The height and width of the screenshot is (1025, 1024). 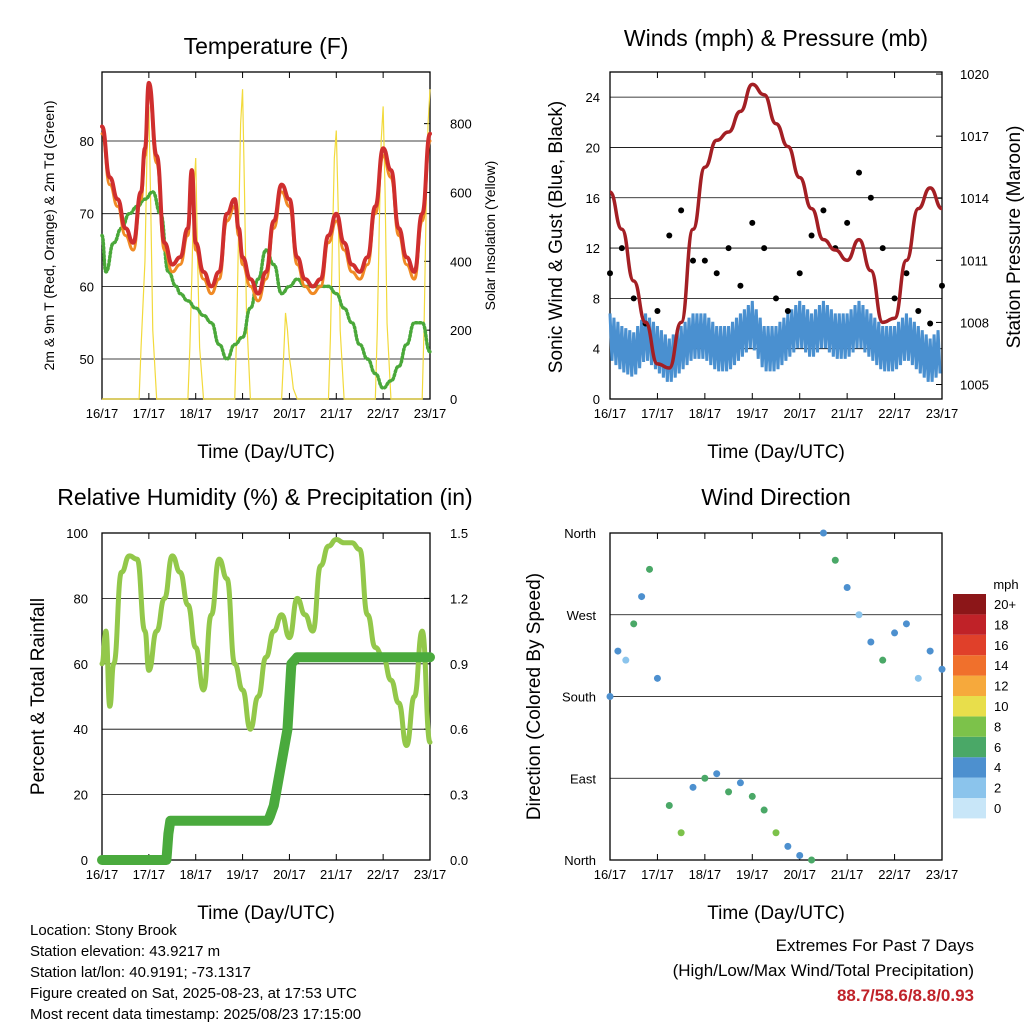 What do you see at coordinates (1001, 686) in the screenshot?
I see `colorbar-label: 12` at bounding box center [1001, 686].